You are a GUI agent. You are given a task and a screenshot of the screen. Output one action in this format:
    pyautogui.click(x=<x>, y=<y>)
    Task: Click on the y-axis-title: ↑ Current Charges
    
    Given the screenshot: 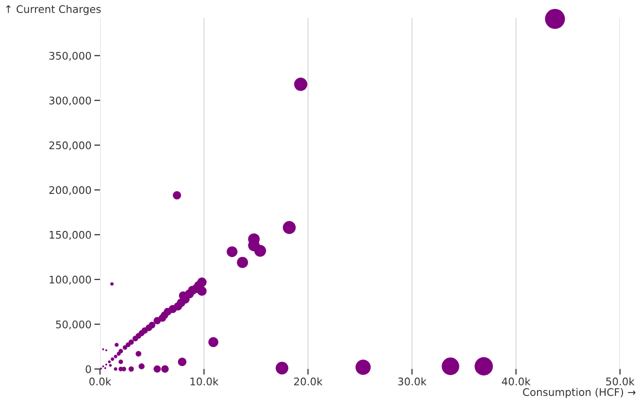 What is the action you would take?
    pyautogui.click(x=53, y=10)
    